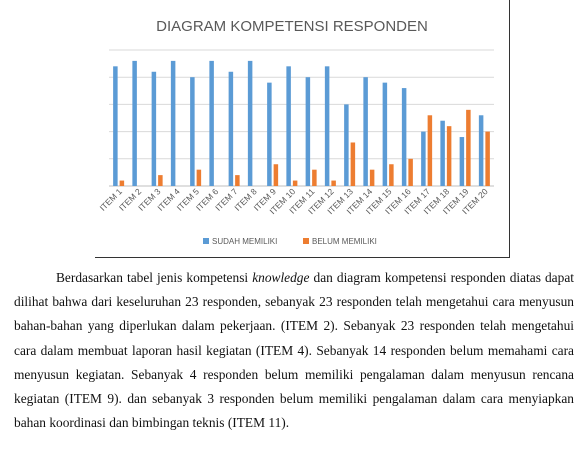  What do you see at coordinates (290, 241) in the screenshot?
I see `legend: SUDAH MEMILIKI BELUM MEMILIKI` at bounding box center [290, 241].